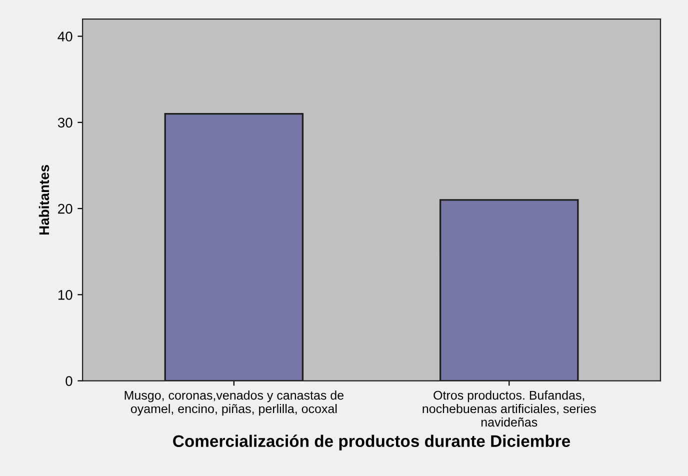 The width and height of the screenshot is (688, 476). I want to click on y-tick-label: 10, so click(65, 295).